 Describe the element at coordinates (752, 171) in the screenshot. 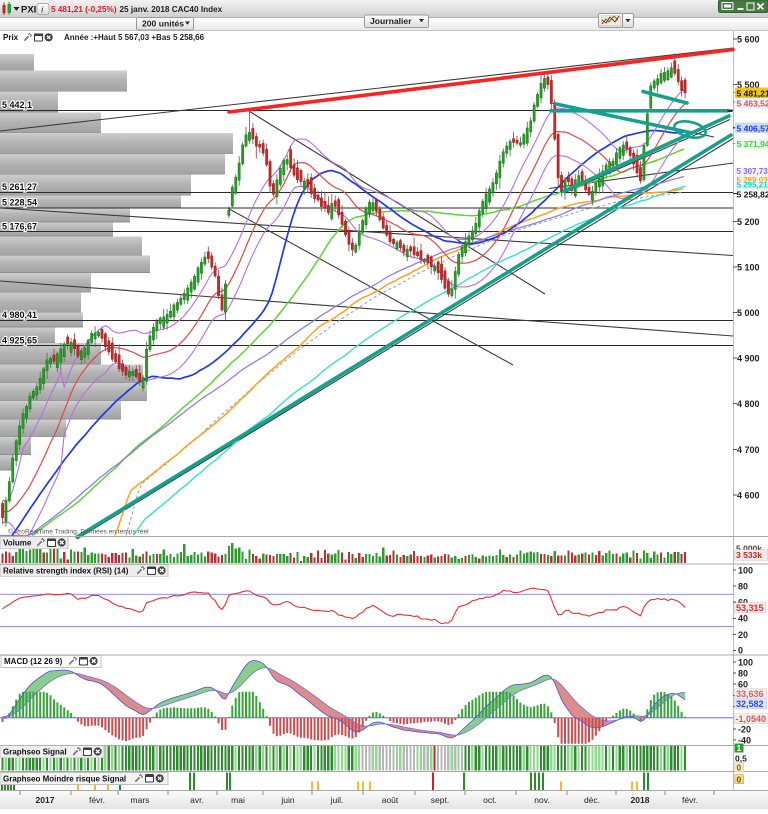

I see `svg-text: 5 307,73` at that location.